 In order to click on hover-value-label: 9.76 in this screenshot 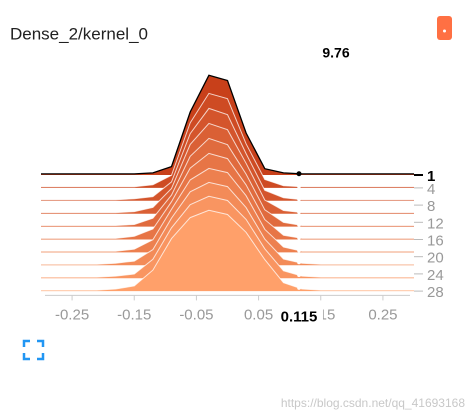, I will do `click(335, 53)`.